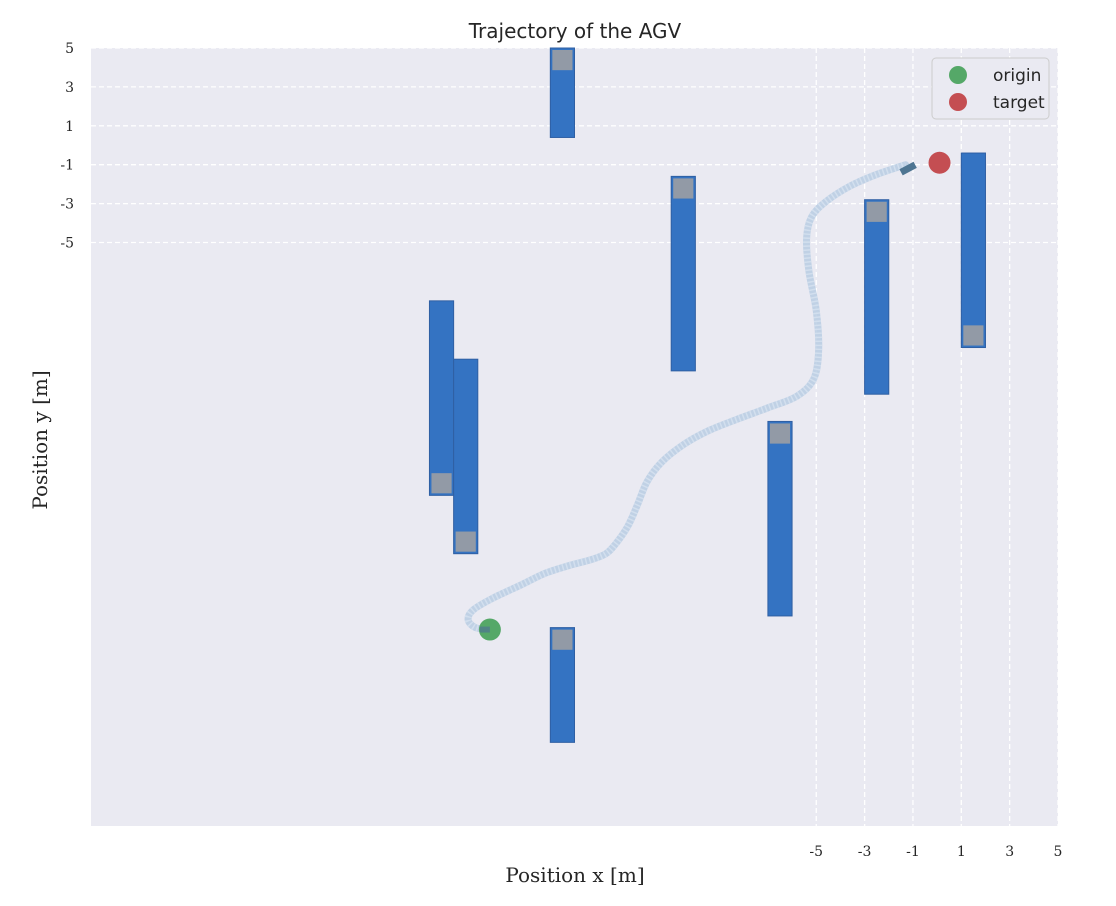  I want to click on chart-title: Trajectory of the AGV, so click(575, 31).